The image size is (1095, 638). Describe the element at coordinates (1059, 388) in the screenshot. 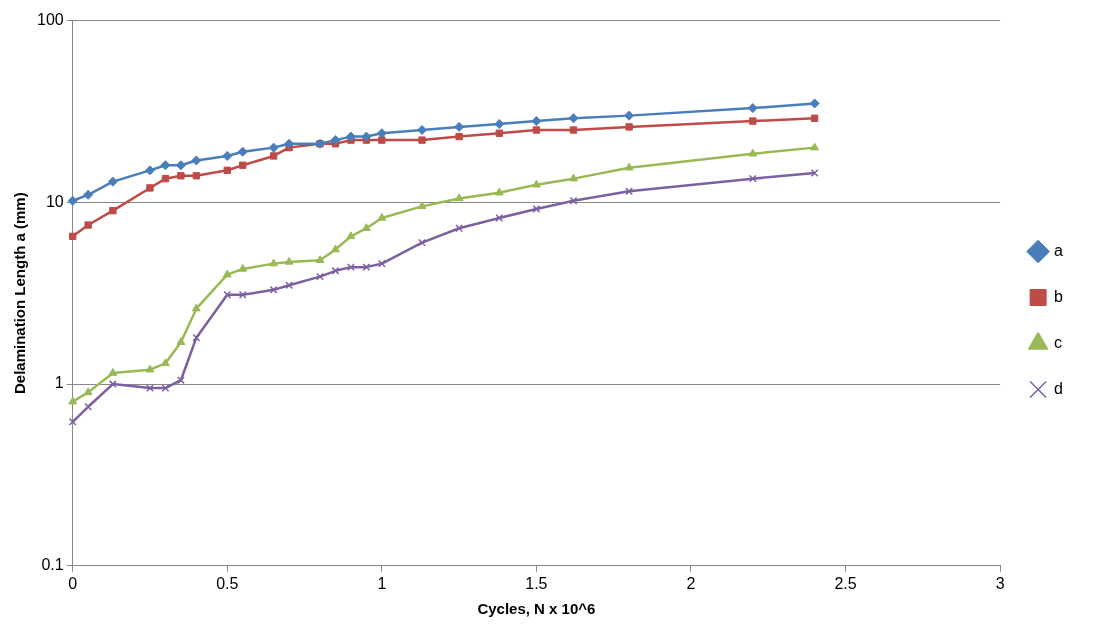

I see `legend-label: d` at that location.